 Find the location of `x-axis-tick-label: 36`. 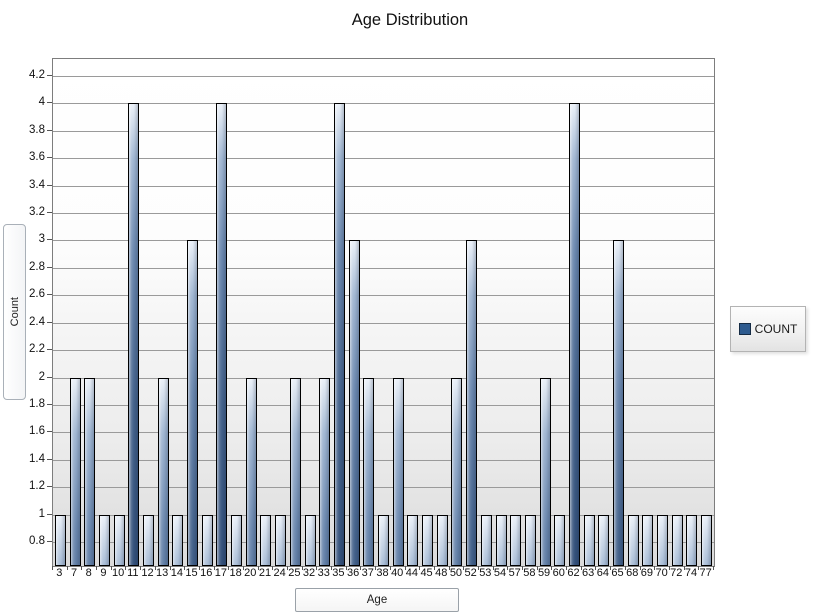

x-axis-tick-label: 36 is located at coordinates (353, 573).